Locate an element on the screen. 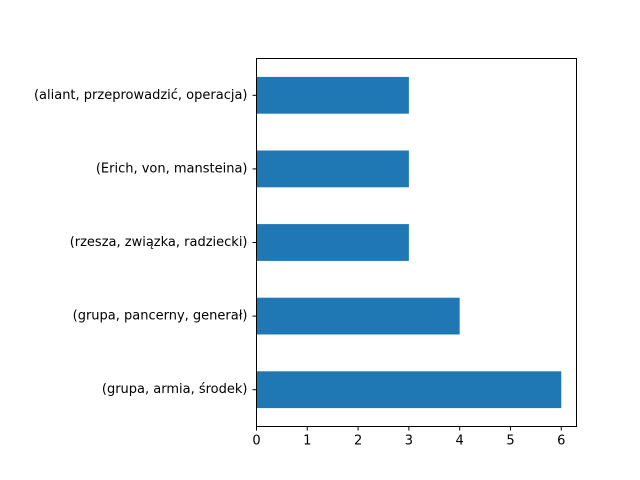 Image resolution: width=640 pixels, height=480 pixels. y-tick-label: (aliant, przeprowadzić, operacja) is located at coordinates (141, 95).